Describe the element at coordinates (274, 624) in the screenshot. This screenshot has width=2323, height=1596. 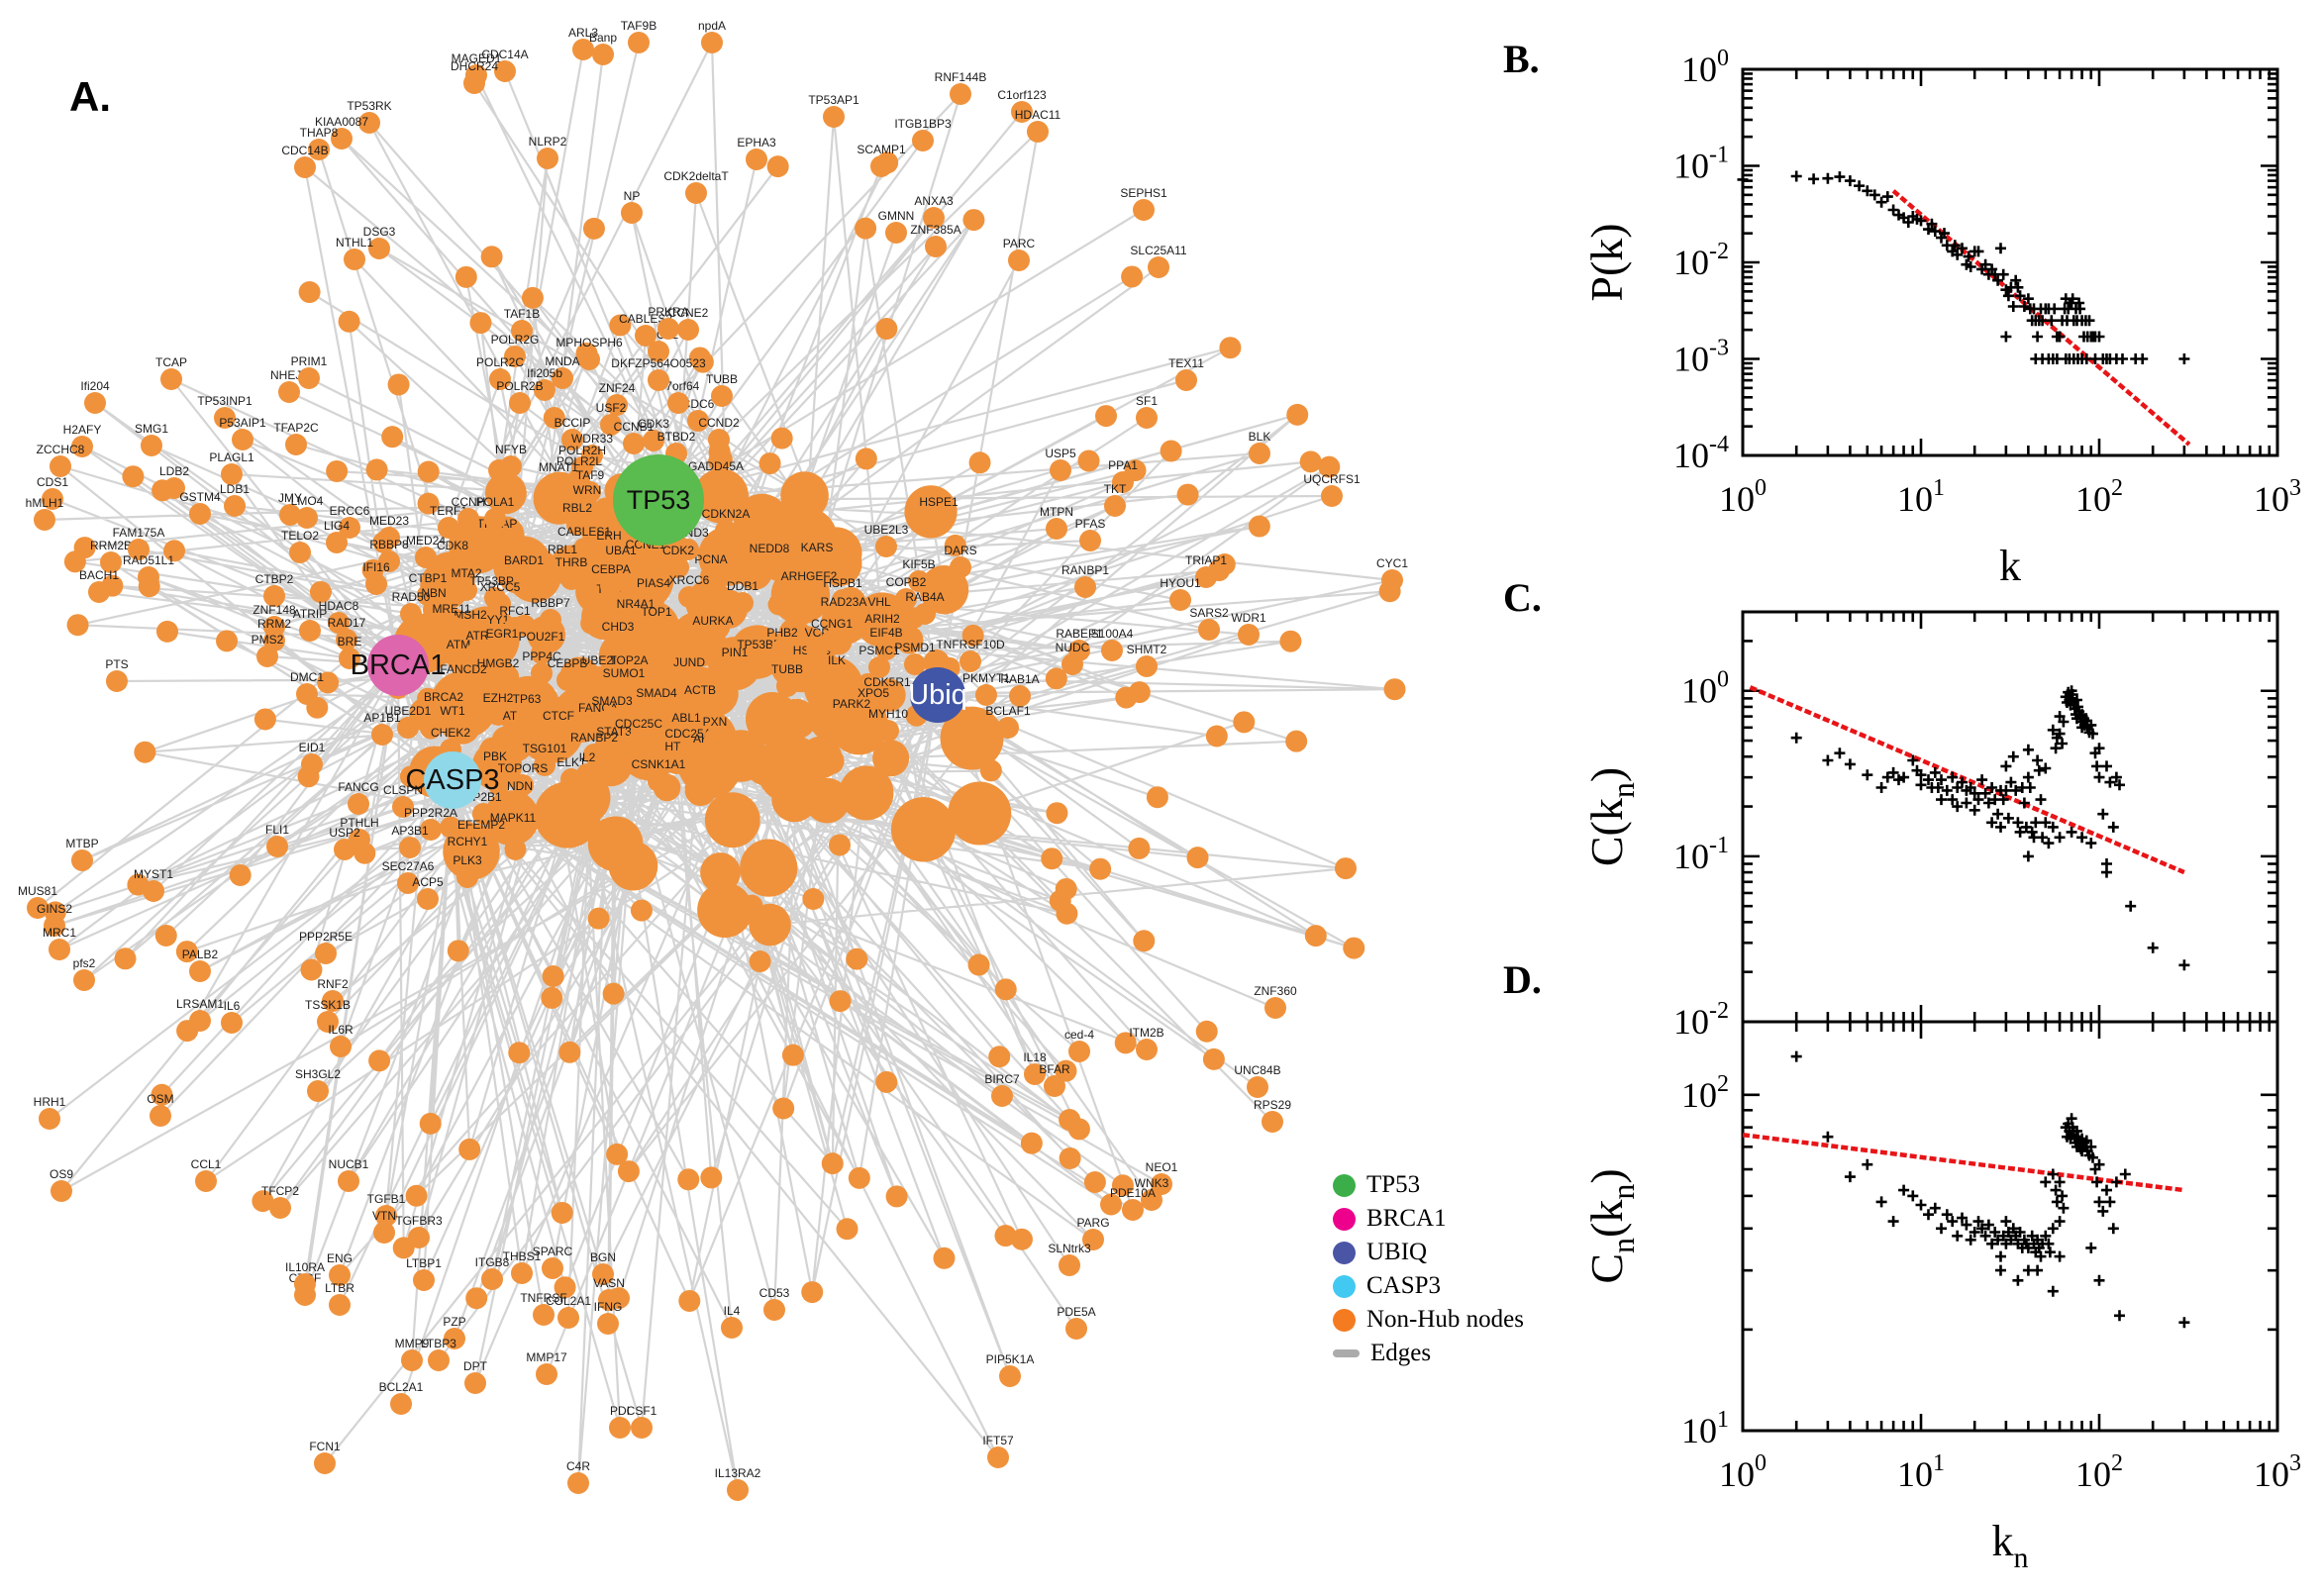
I see `network-node-label: RRM2` at that location.